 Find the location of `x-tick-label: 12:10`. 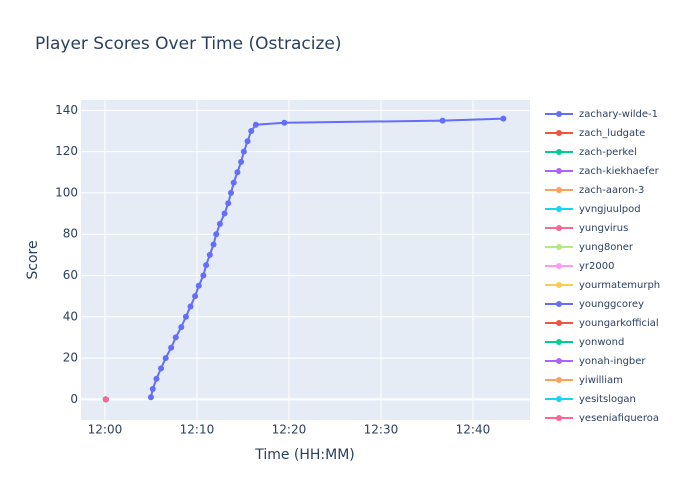

x-tick-label: 12:10 is located at coordinates (197, 430).